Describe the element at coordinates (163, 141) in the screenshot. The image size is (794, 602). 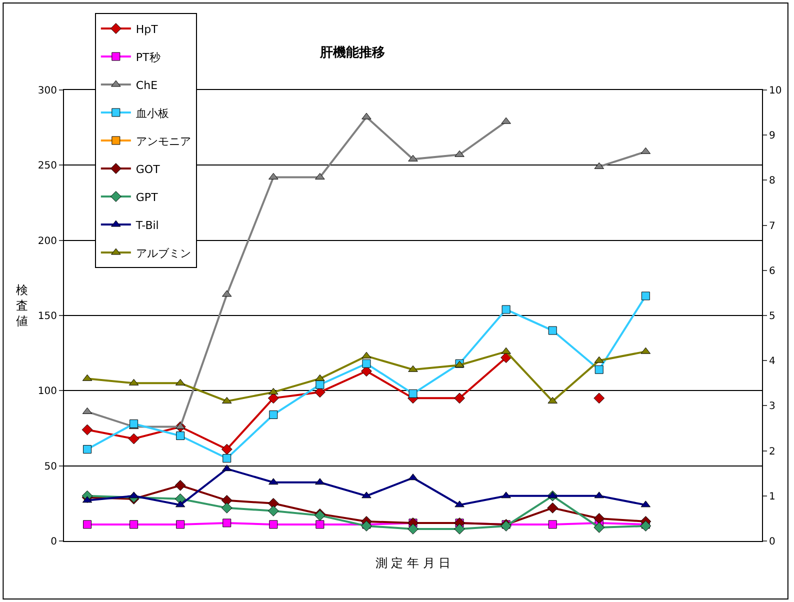
I see `legend-label: アンモニア` at that location.